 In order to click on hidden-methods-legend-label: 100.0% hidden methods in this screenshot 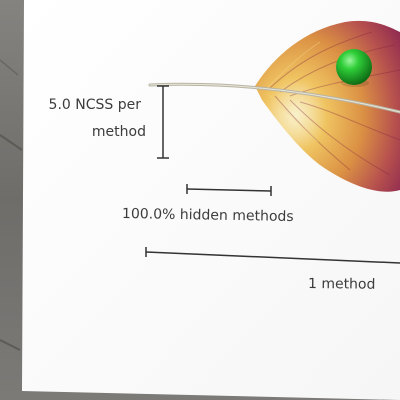, I will do `click(207, 215)`.